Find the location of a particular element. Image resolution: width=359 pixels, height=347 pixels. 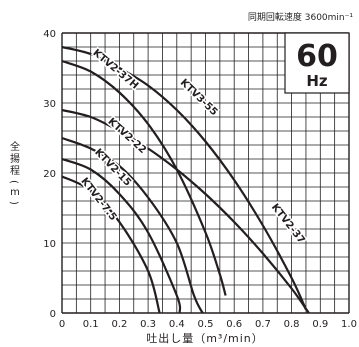

frequency-value: 60 is located at coordinates (317, 56).